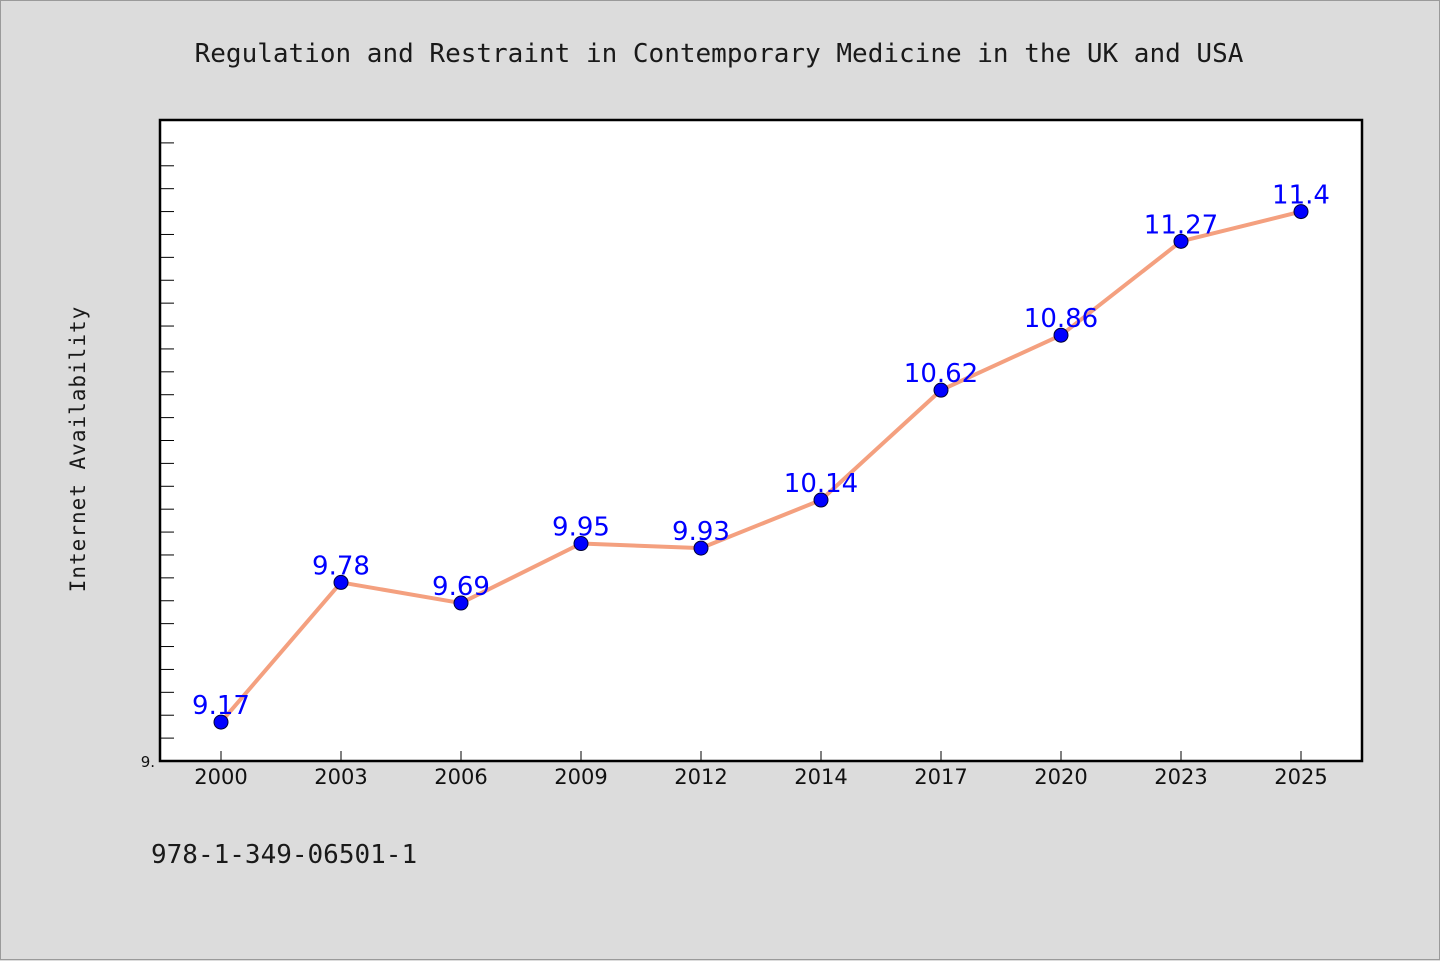 Image resolution: width=1440 pixels, height=961 pixels. Describe the element at coordinates (1061, 319) in the screenshot. I see `data-label: 10.86` at that location.